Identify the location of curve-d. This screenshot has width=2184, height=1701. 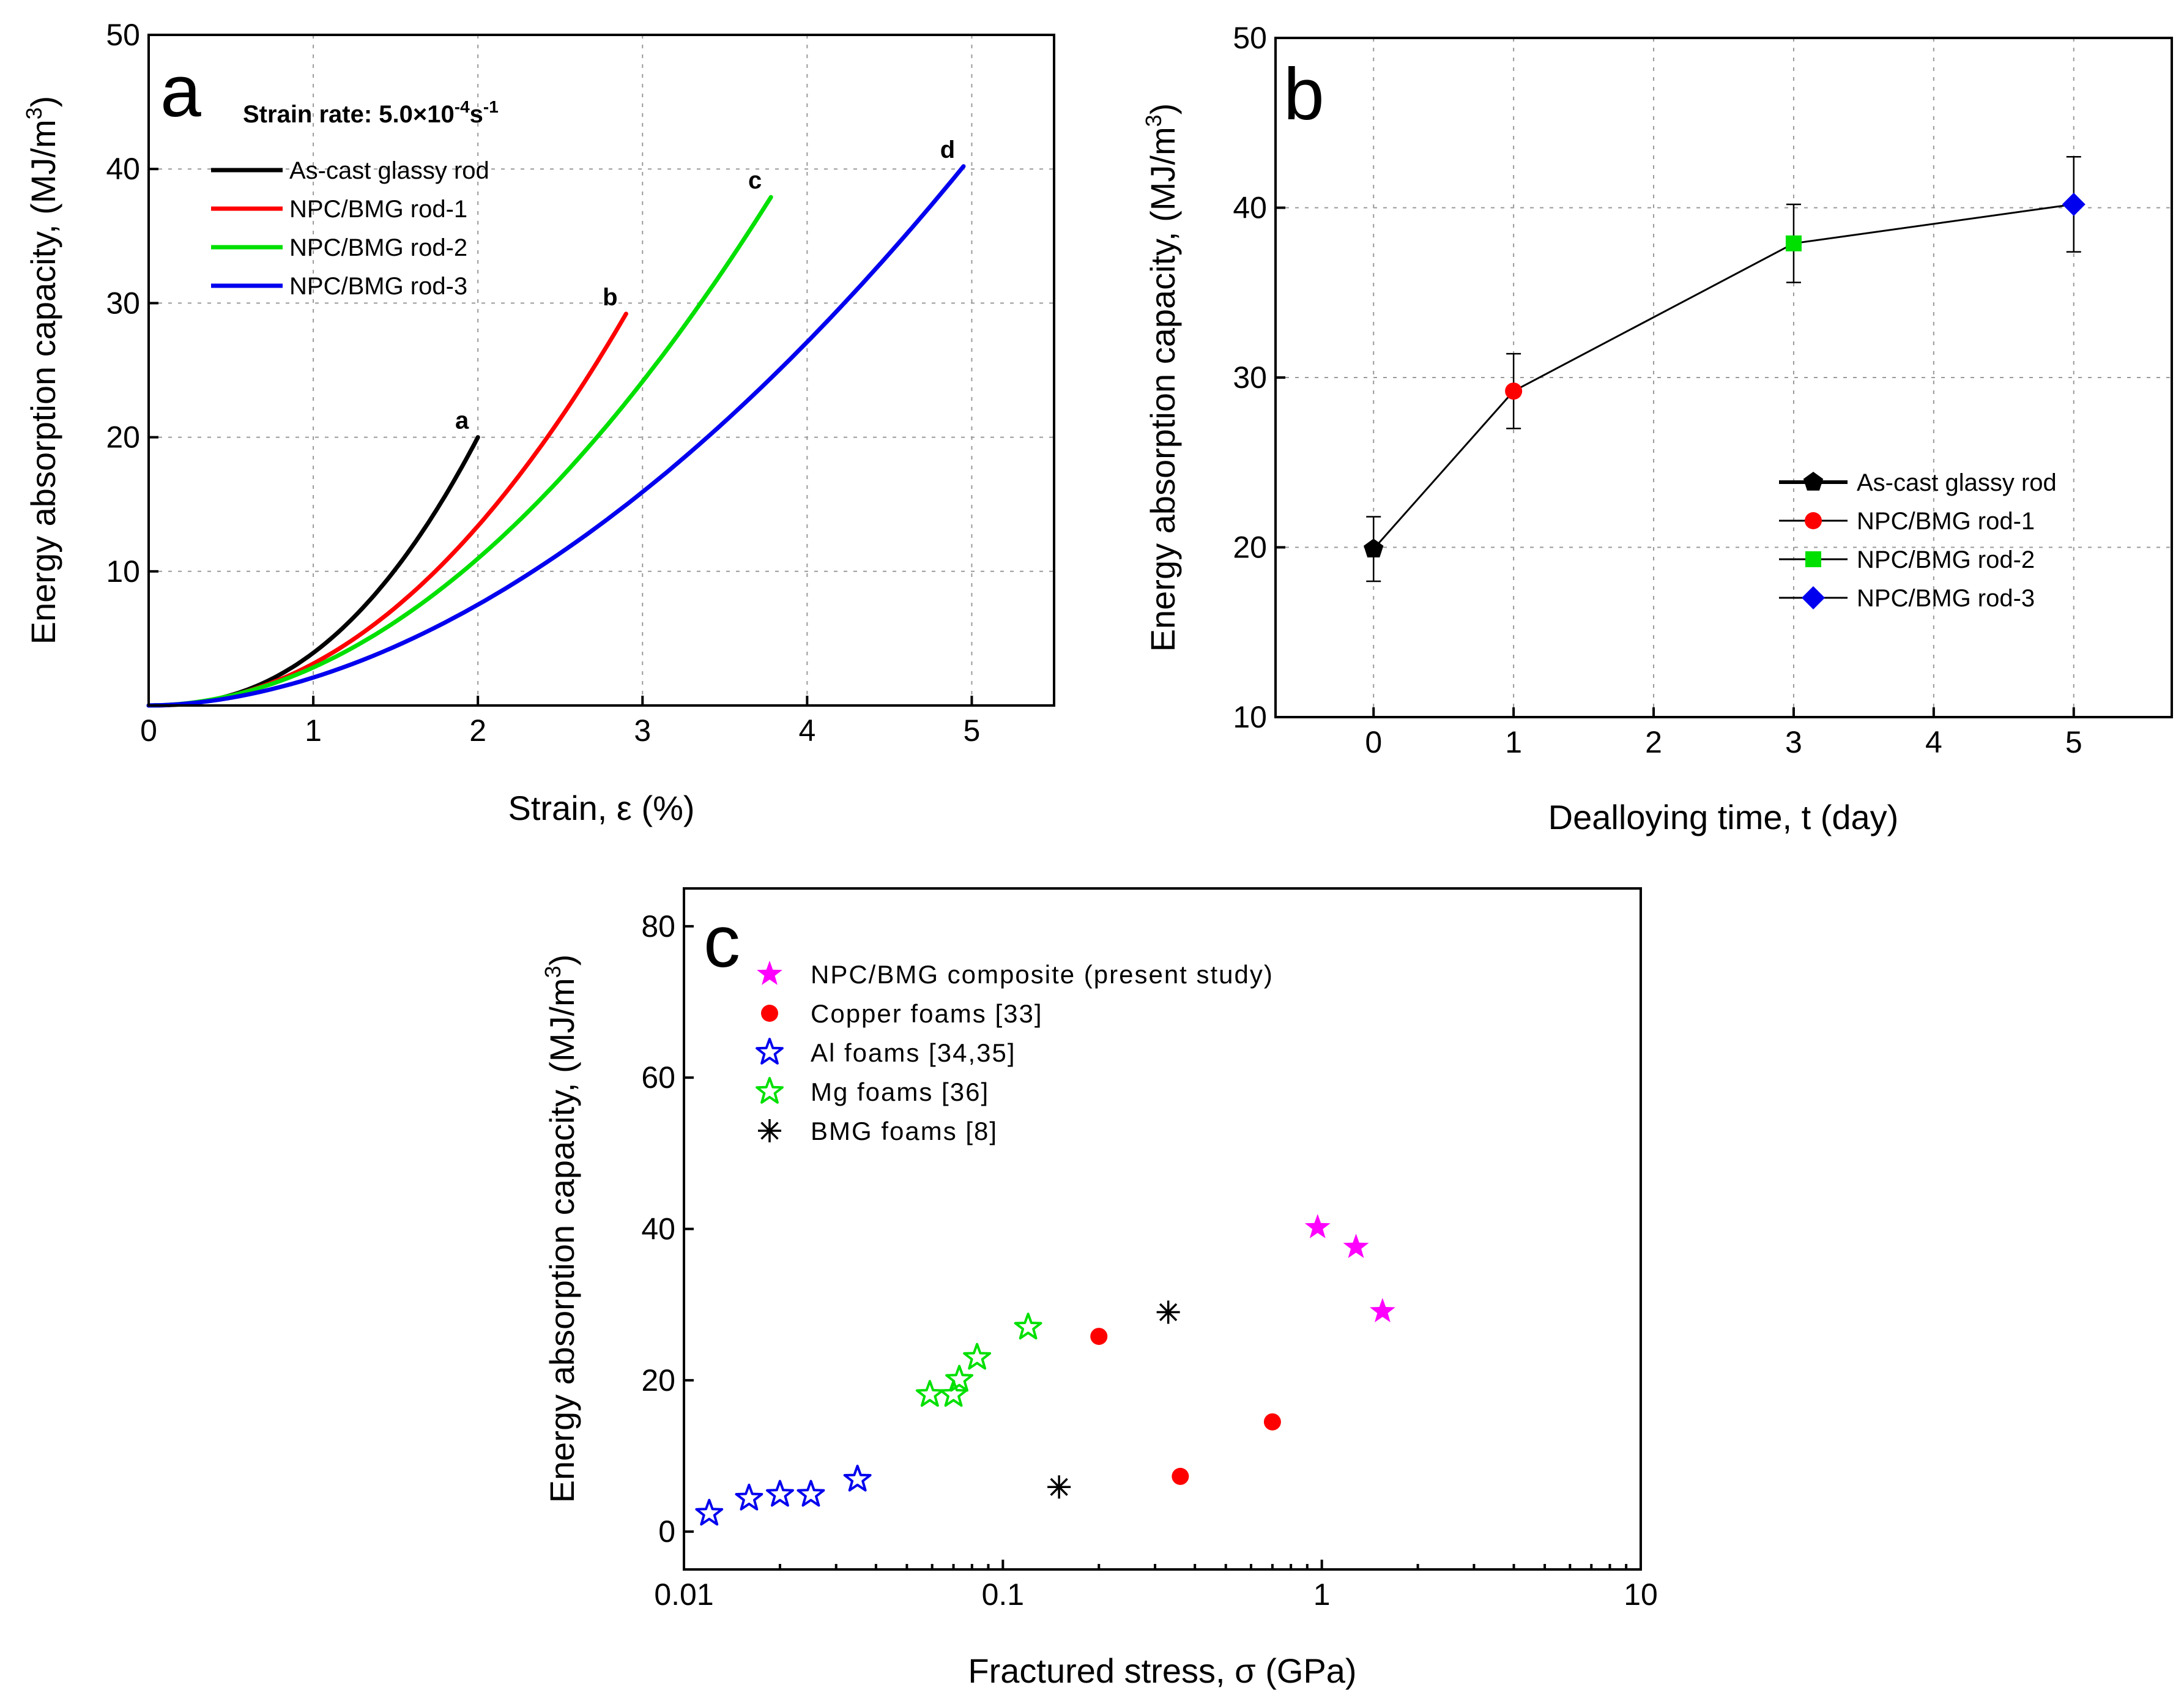
(556, 436).